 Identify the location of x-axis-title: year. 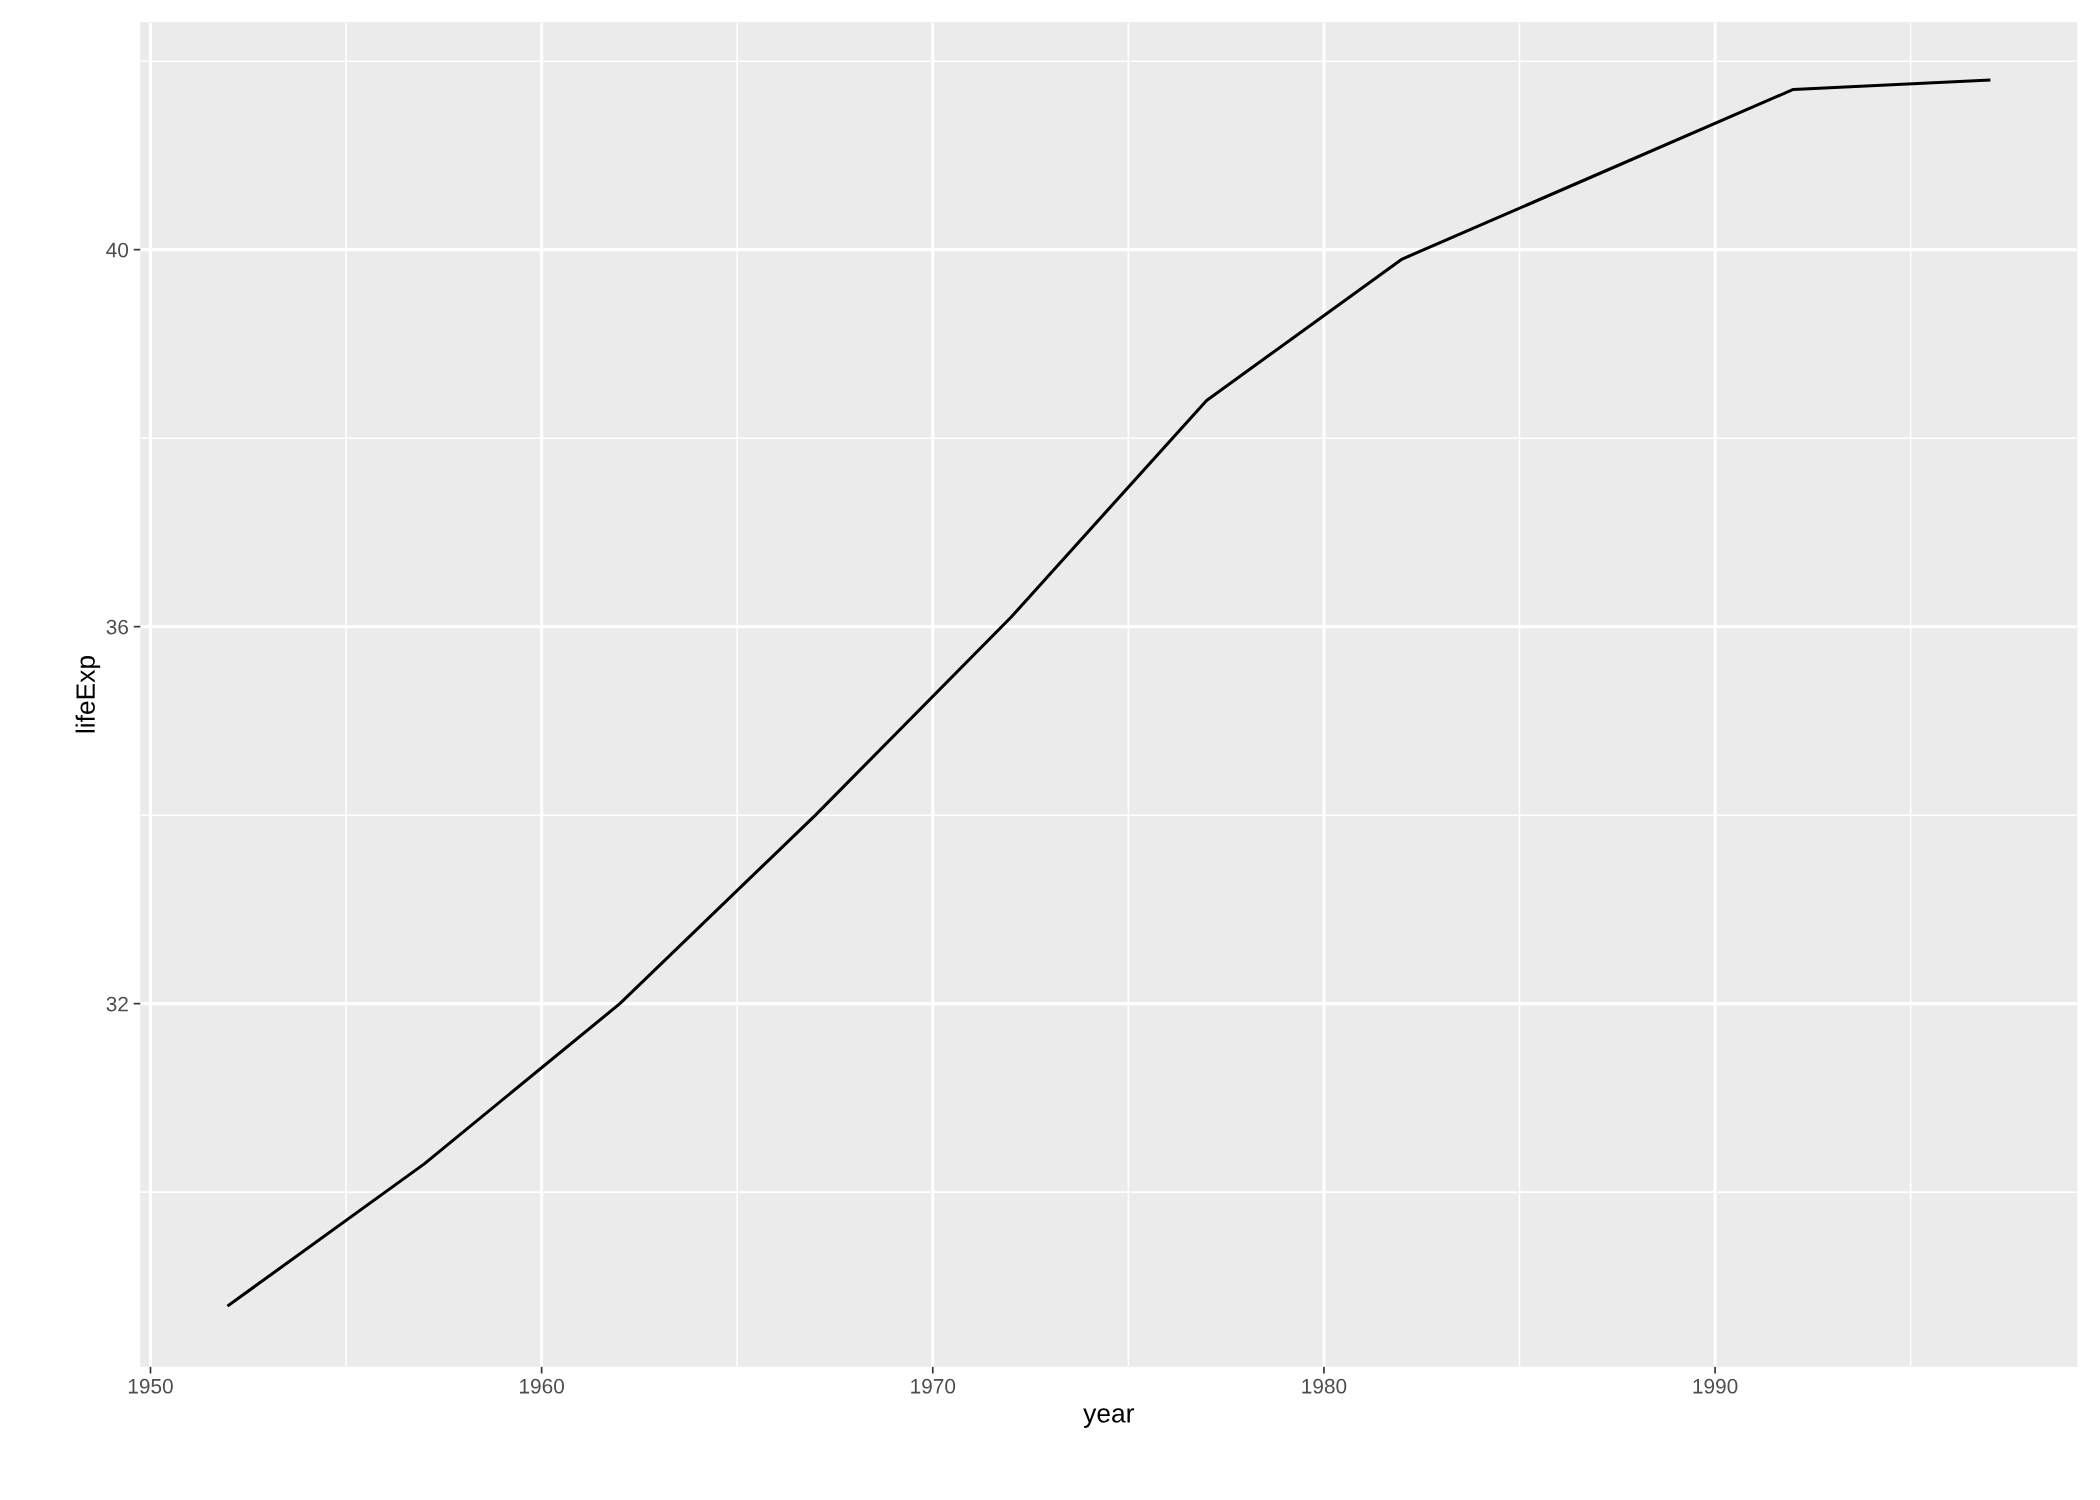
(1109, 1418).